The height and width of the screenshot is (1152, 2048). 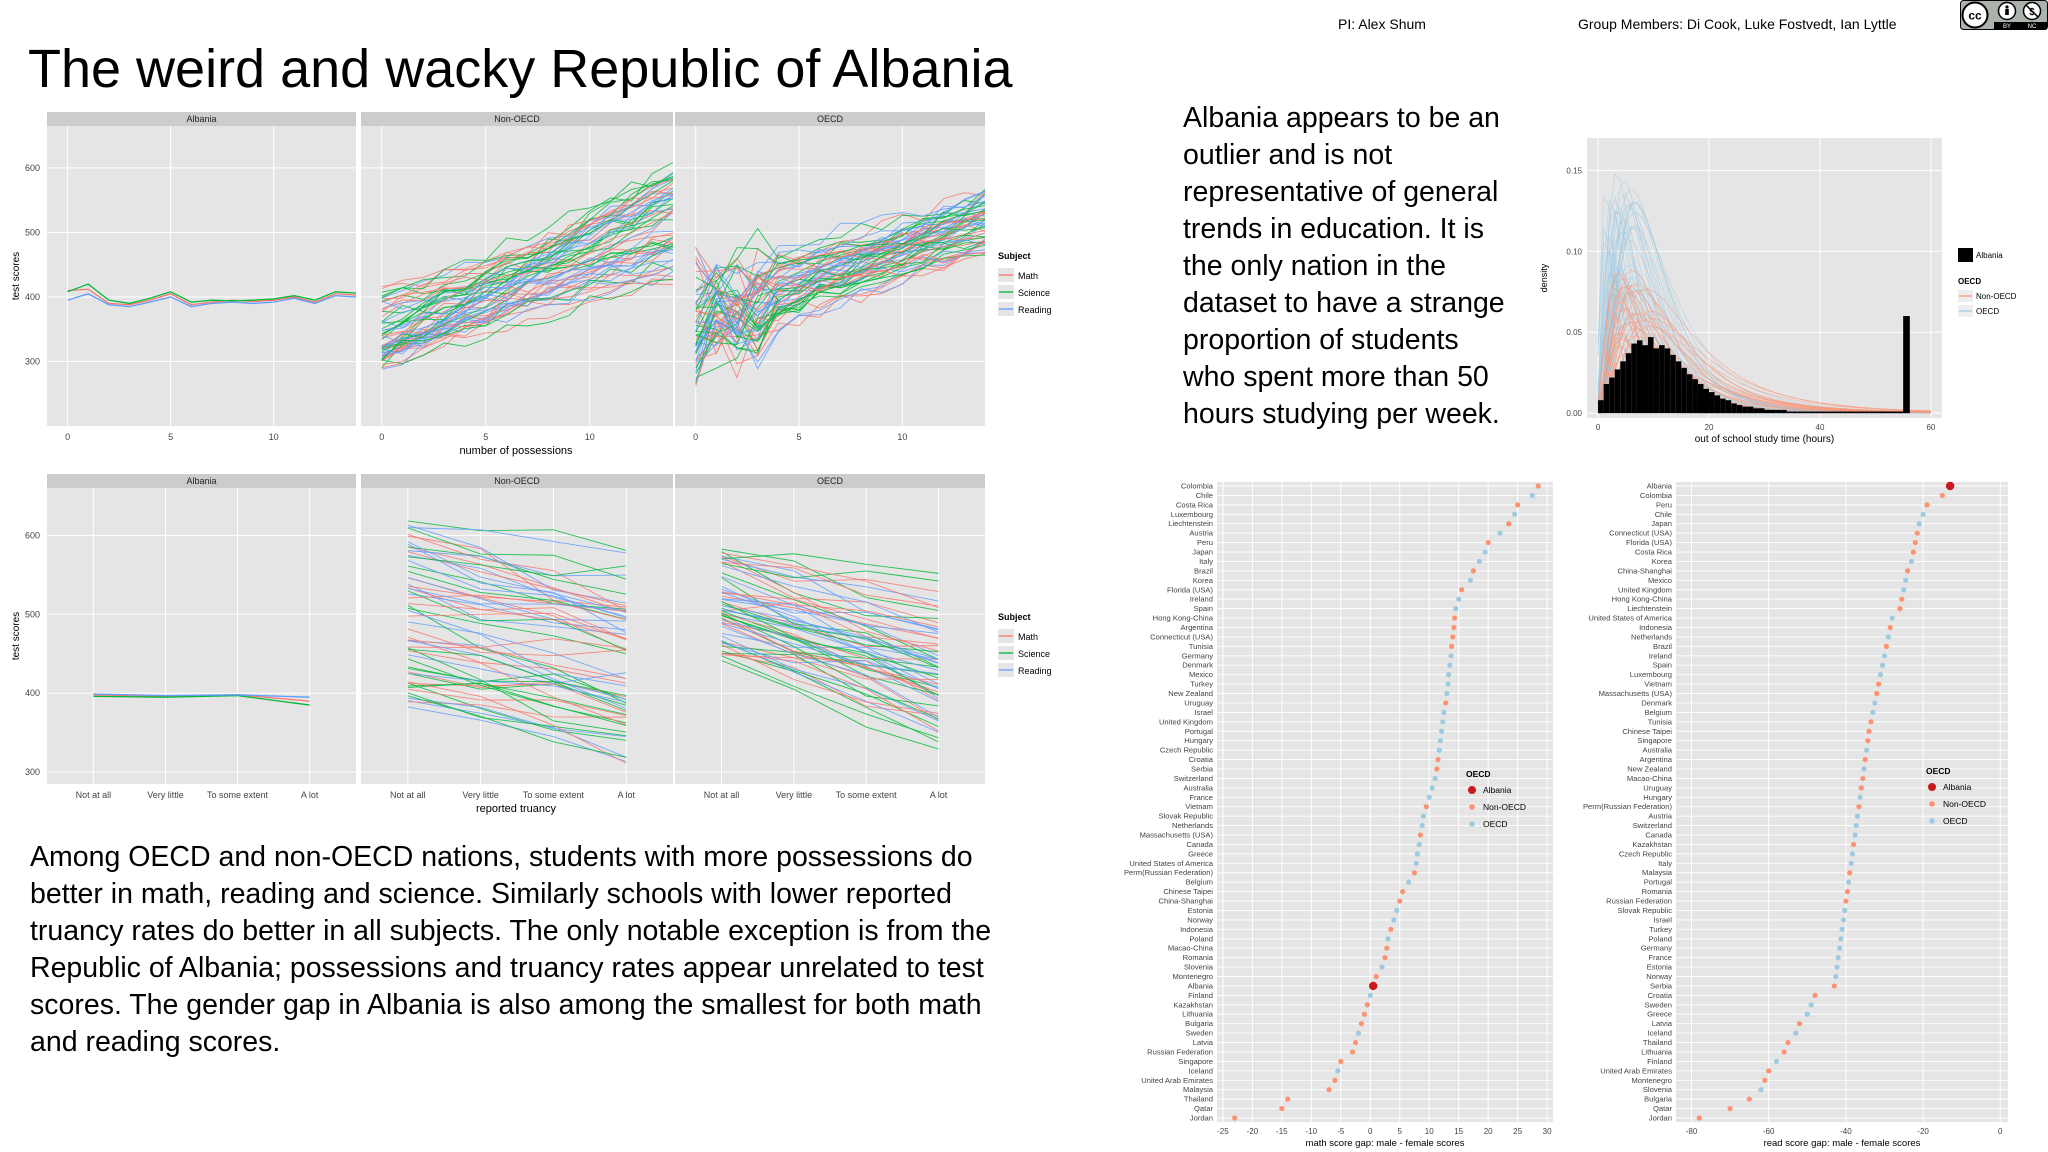 What do you see at coordinates (1014, 617) in the screenshot?
I see `legend-title: Subject` at bounding box center [1014, 617].